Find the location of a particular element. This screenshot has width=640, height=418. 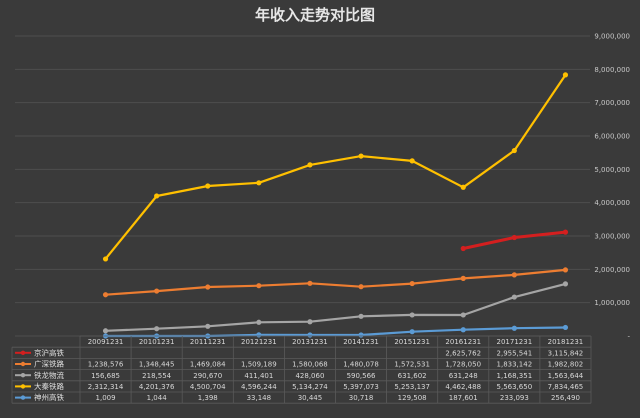

data-label: 411,401 is located at coordinates (258, 376).